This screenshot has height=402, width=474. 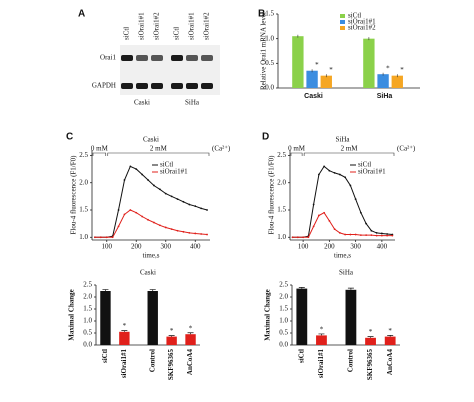 I want to click on legend-label: siOrai1#1, so click(x=362, y=22).